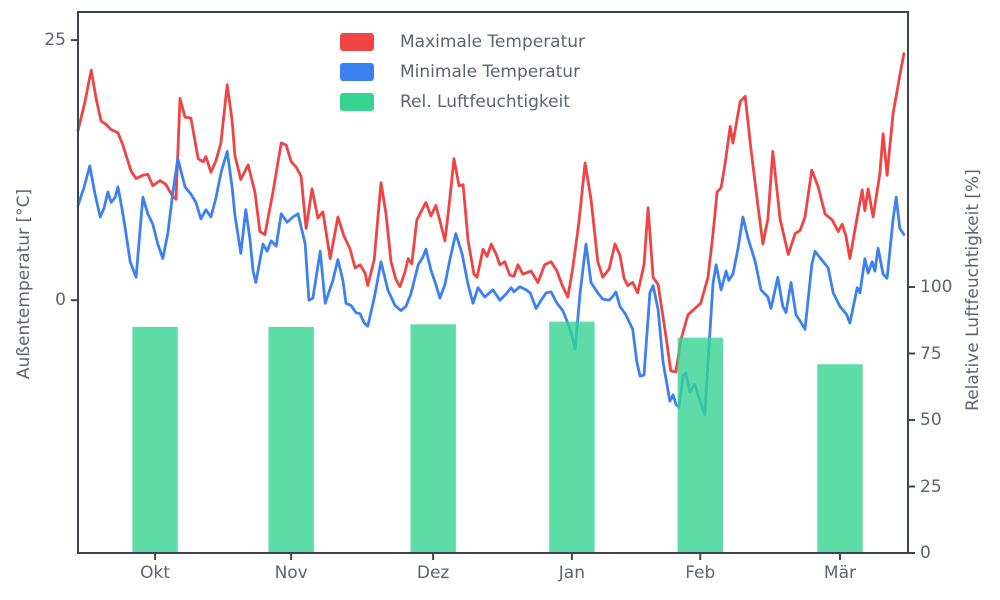  I want to click on legend-swatch-min-temp-icon, so click(357, 72).